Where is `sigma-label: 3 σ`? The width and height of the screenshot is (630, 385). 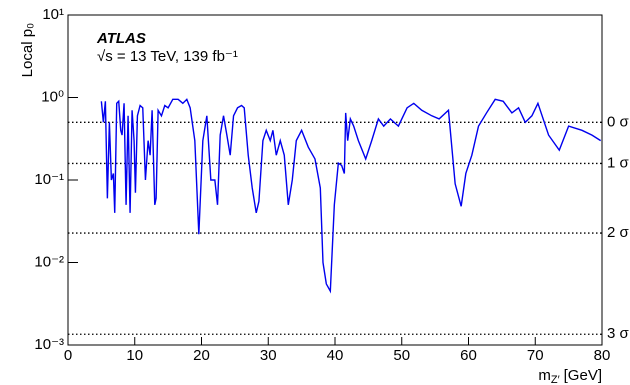
sigma-label: 3 σ is located at coordinates (618, 333).